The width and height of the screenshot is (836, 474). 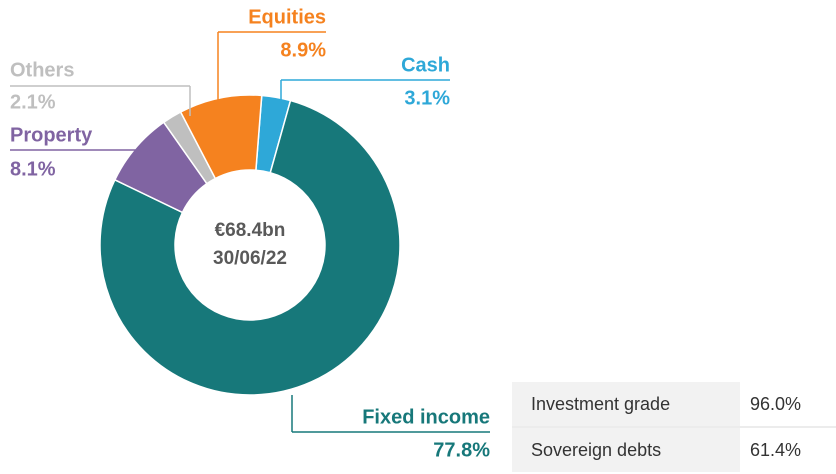 I want to click on segment-value: 8.9%, so click(x=303, y=50).